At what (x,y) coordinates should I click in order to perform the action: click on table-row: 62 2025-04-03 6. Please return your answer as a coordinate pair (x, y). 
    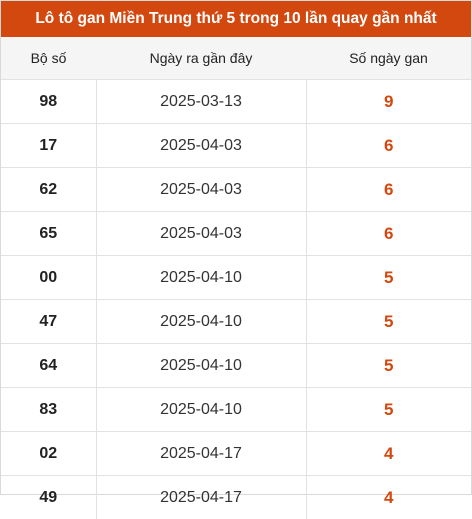
    Looking at the image, I should click on (236, 190).